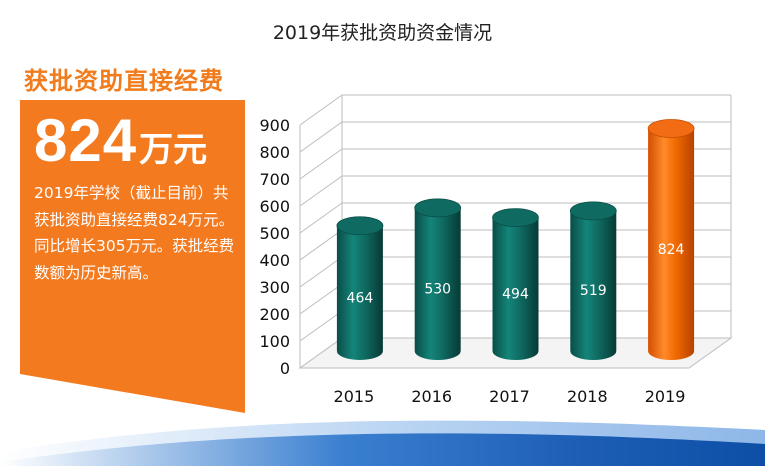 The image size is (765, 466). I want to click on y-tick-label: 800, so click(274, 152).